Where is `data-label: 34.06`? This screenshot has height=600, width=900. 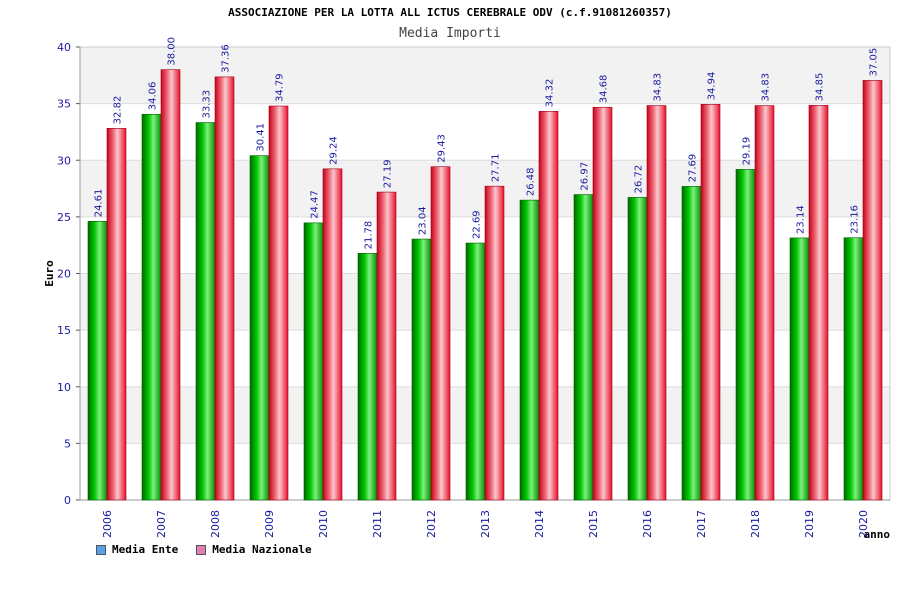
data-label: 34.06 is located at coordinates (153, 96).